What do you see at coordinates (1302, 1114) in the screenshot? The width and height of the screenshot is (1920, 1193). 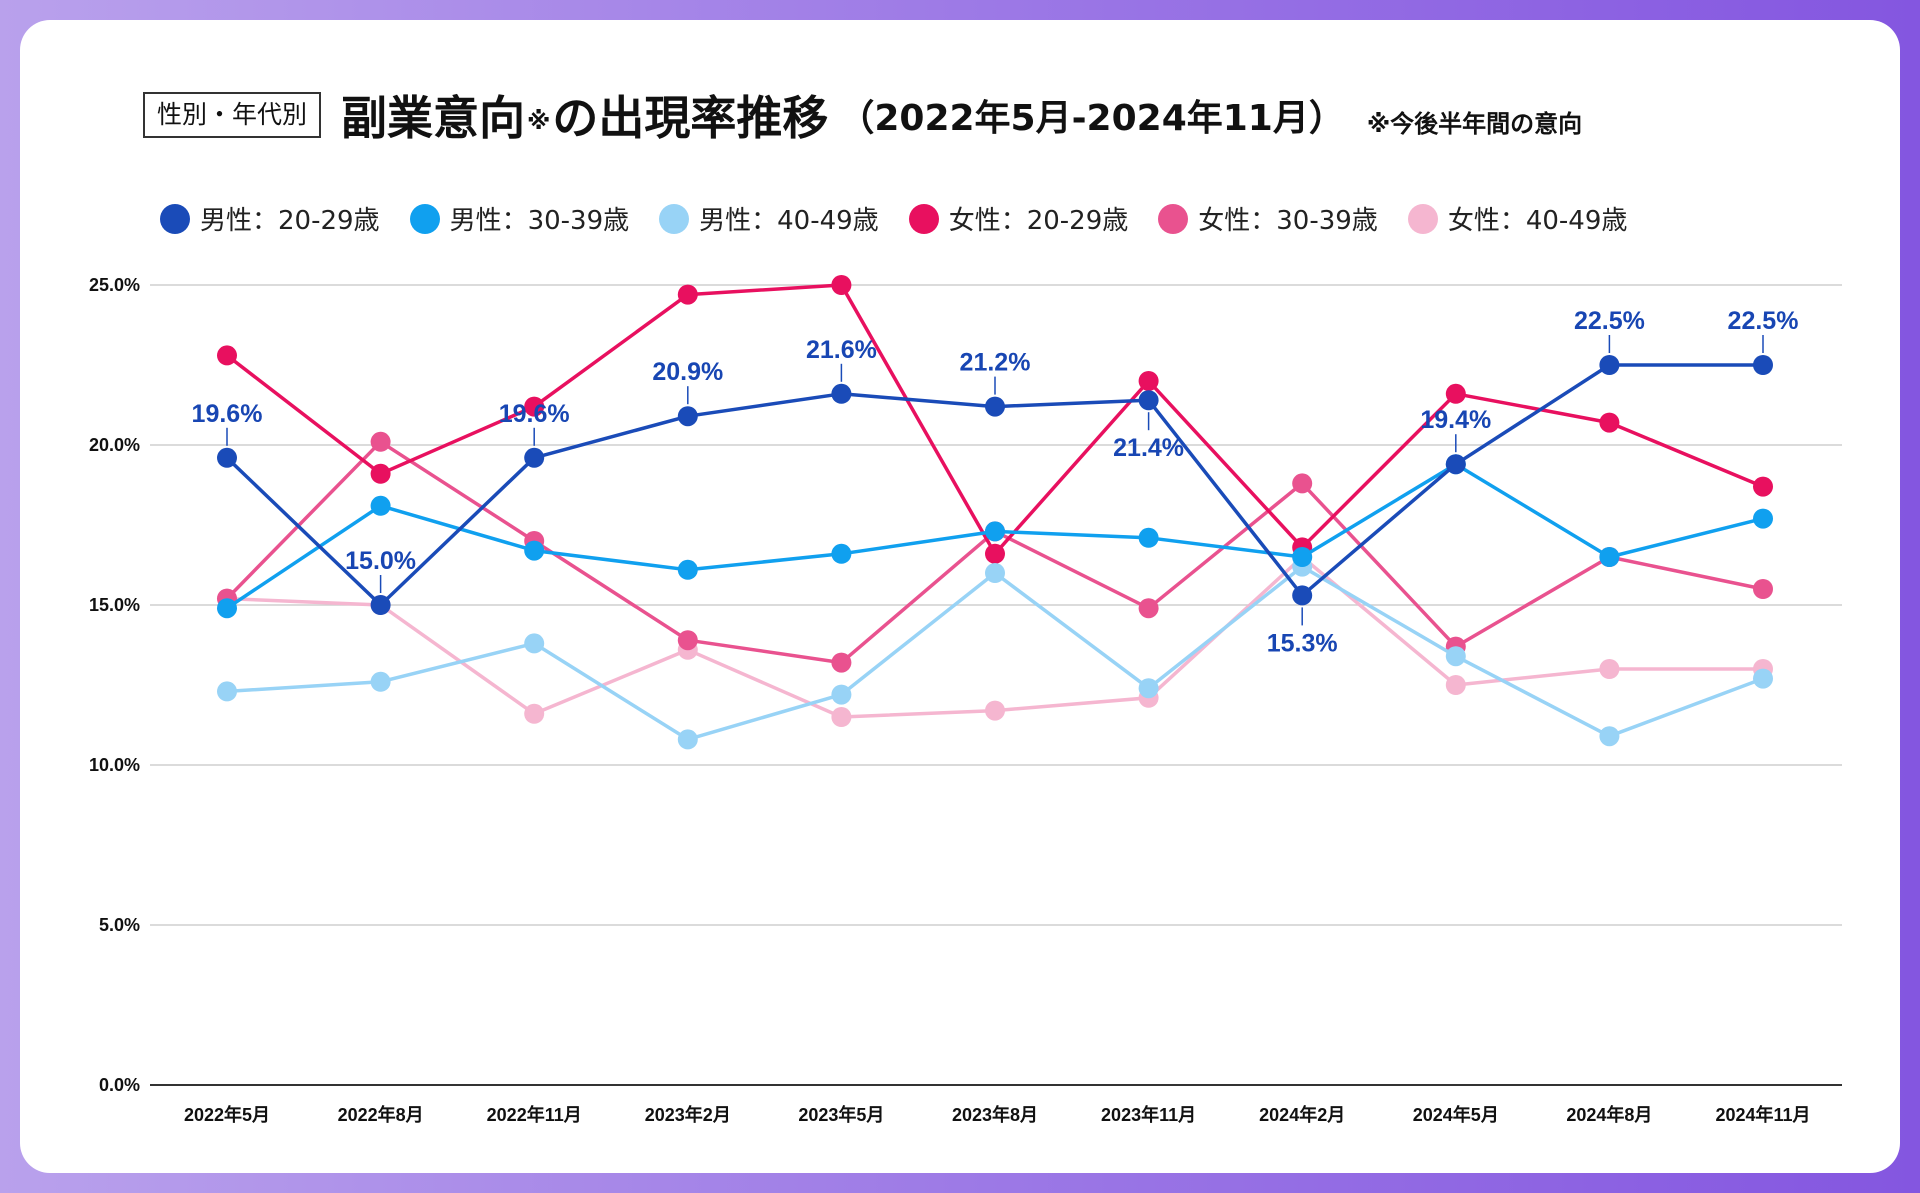 I see `x-tick-label: 2024年2月` at bounding box center [1302, 1114].